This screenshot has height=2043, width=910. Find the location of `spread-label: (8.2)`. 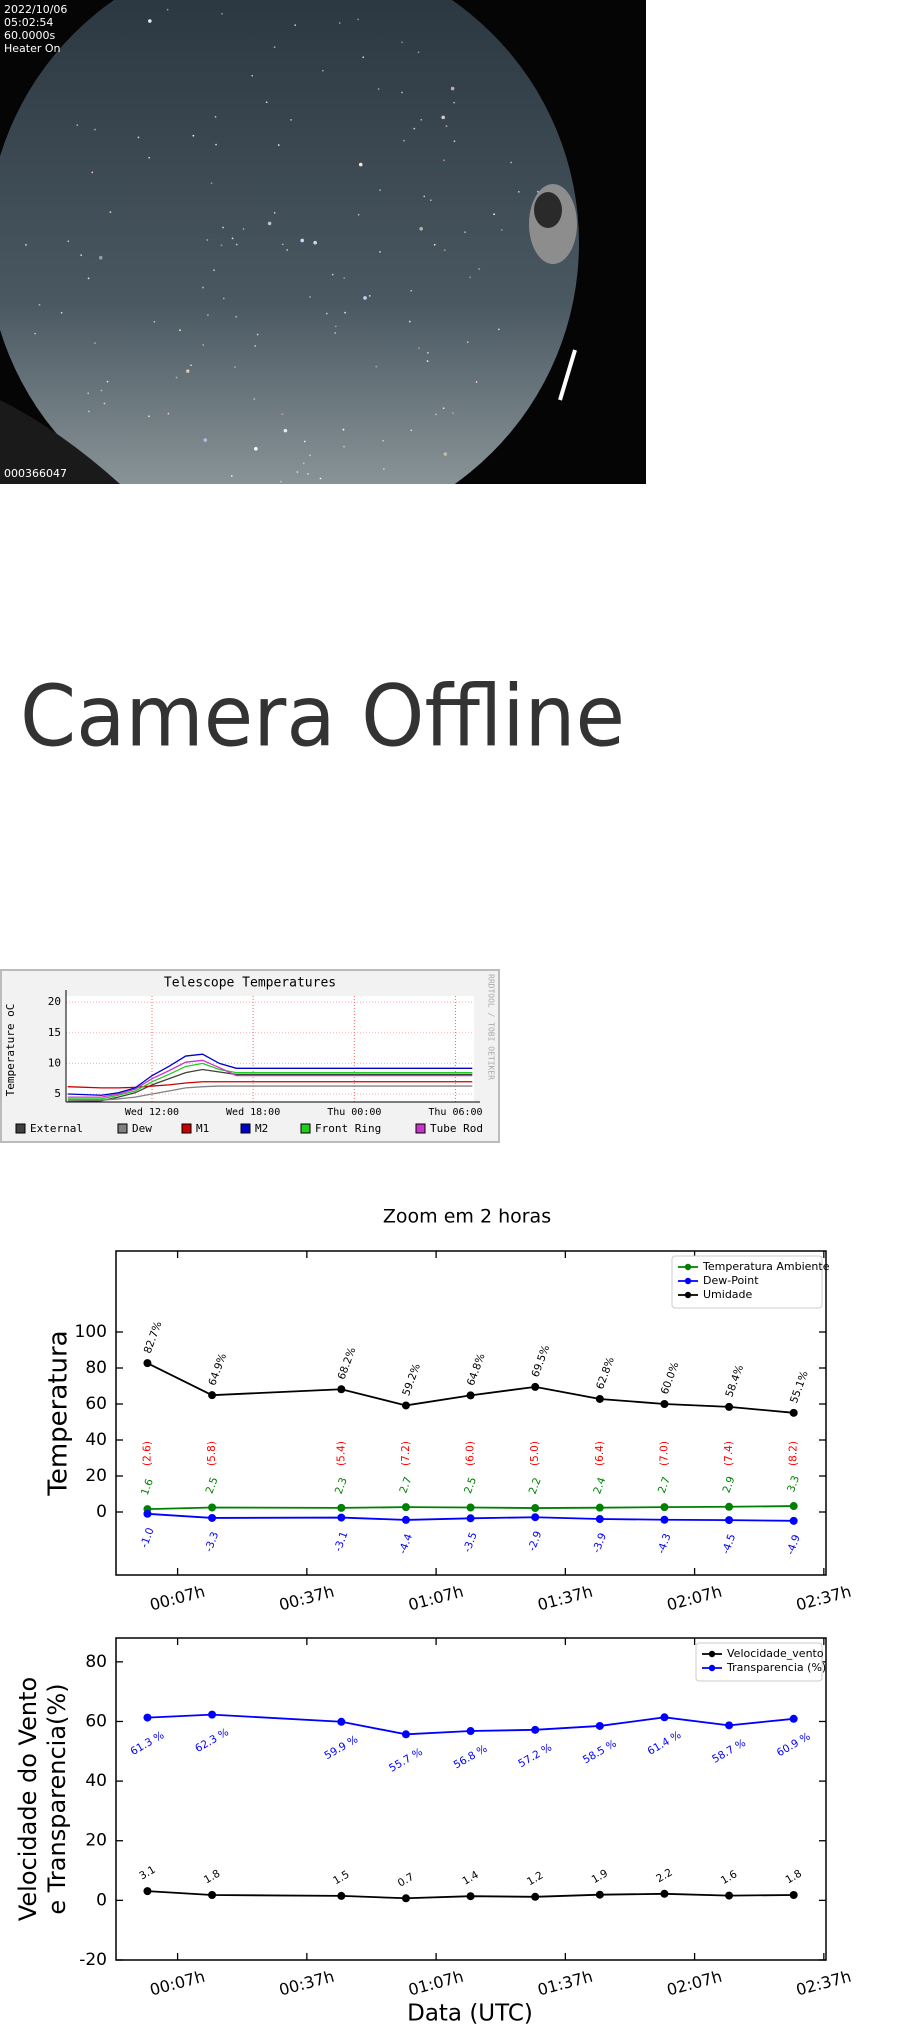

spread-label: (8.2) is located at coordinates (794, 1453).